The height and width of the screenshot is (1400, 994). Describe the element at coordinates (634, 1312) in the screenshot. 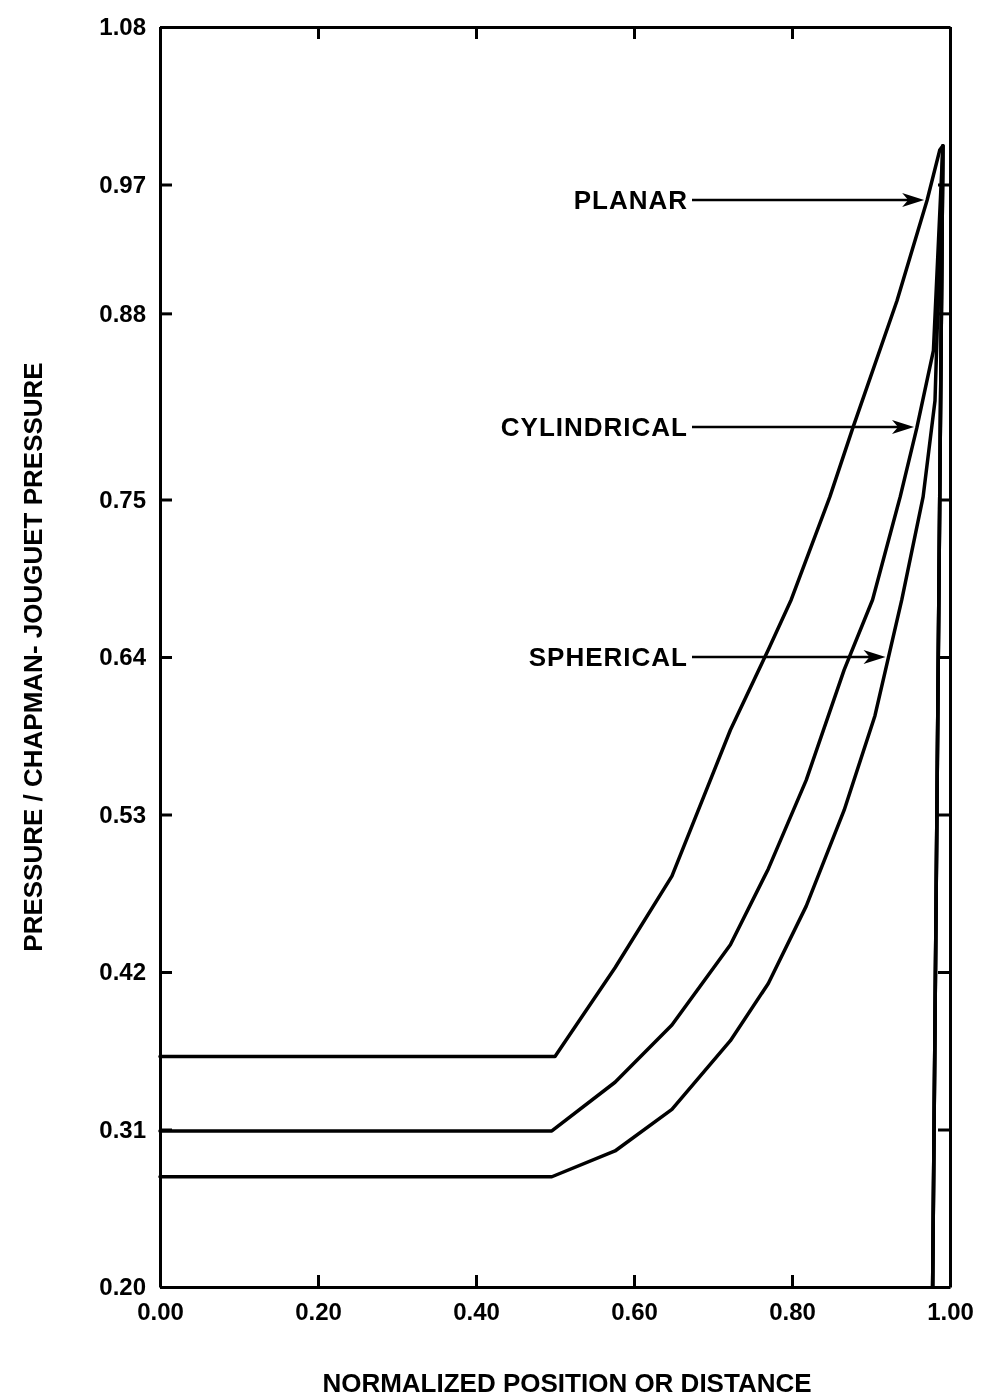

I see `x-tick-label: 0.60` at that location.